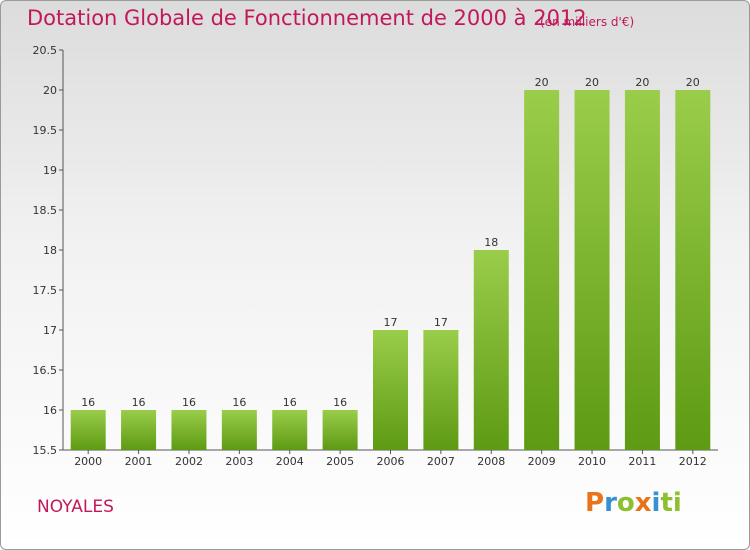  What do you see at coordinates (75, 507) in the screenshot?
I see `commune-name: NOYALES` at bounding box center [75, 507].